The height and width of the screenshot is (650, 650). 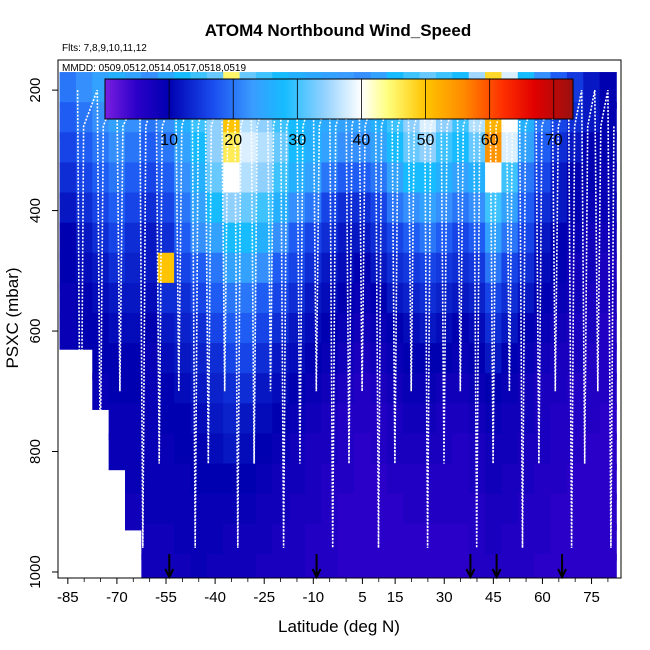 I want to click on colorbar-tick-label: 50, so click(x=426, y=140).